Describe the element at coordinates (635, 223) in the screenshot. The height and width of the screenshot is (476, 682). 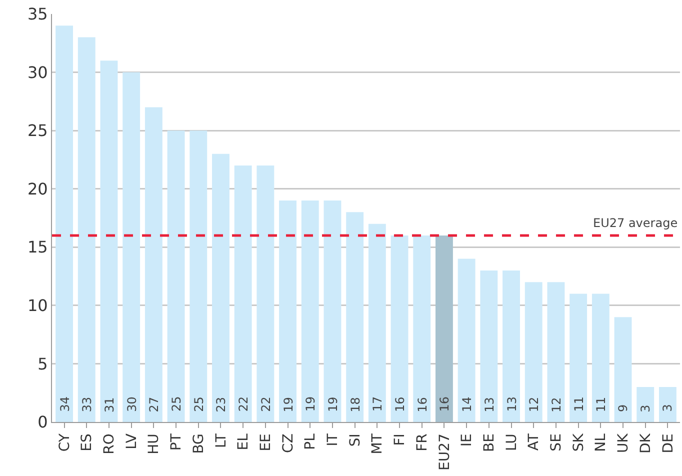
I see `ref-line-label: EU27 average` at that location.